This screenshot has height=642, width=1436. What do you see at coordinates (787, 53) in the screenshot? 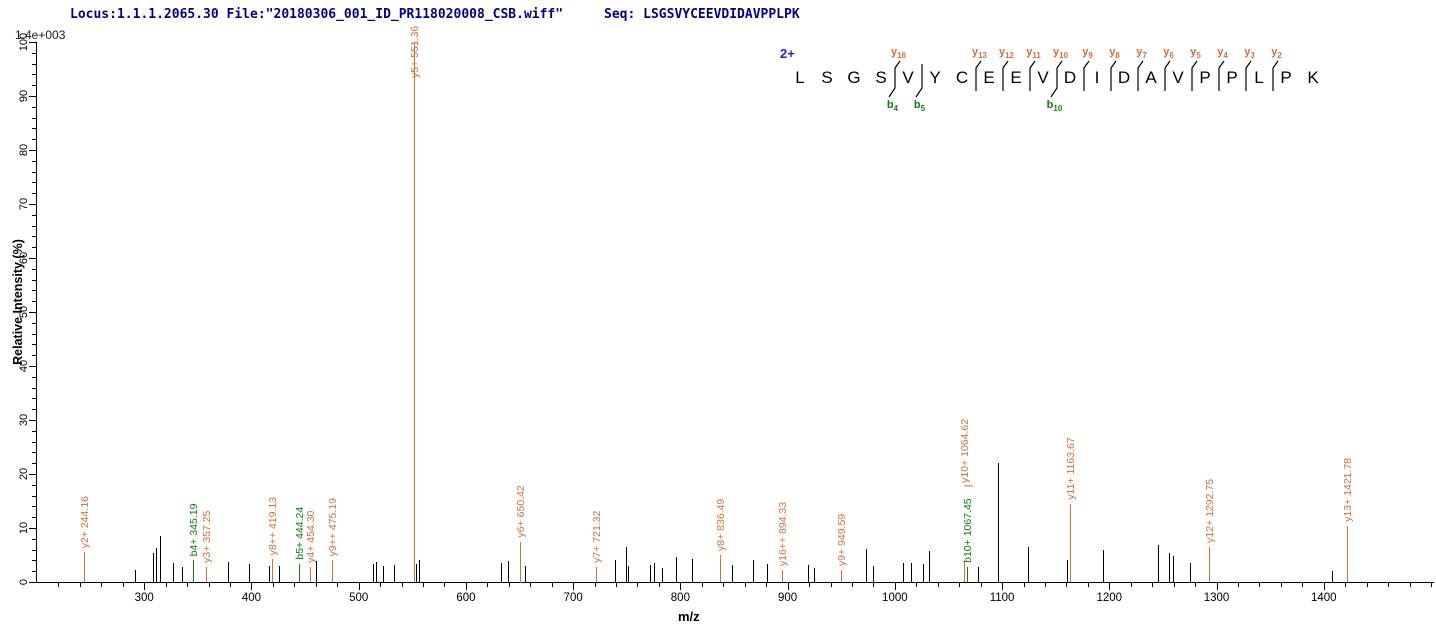
I see `precursor-charge-label: 2+` at bounding box center [787, 53].